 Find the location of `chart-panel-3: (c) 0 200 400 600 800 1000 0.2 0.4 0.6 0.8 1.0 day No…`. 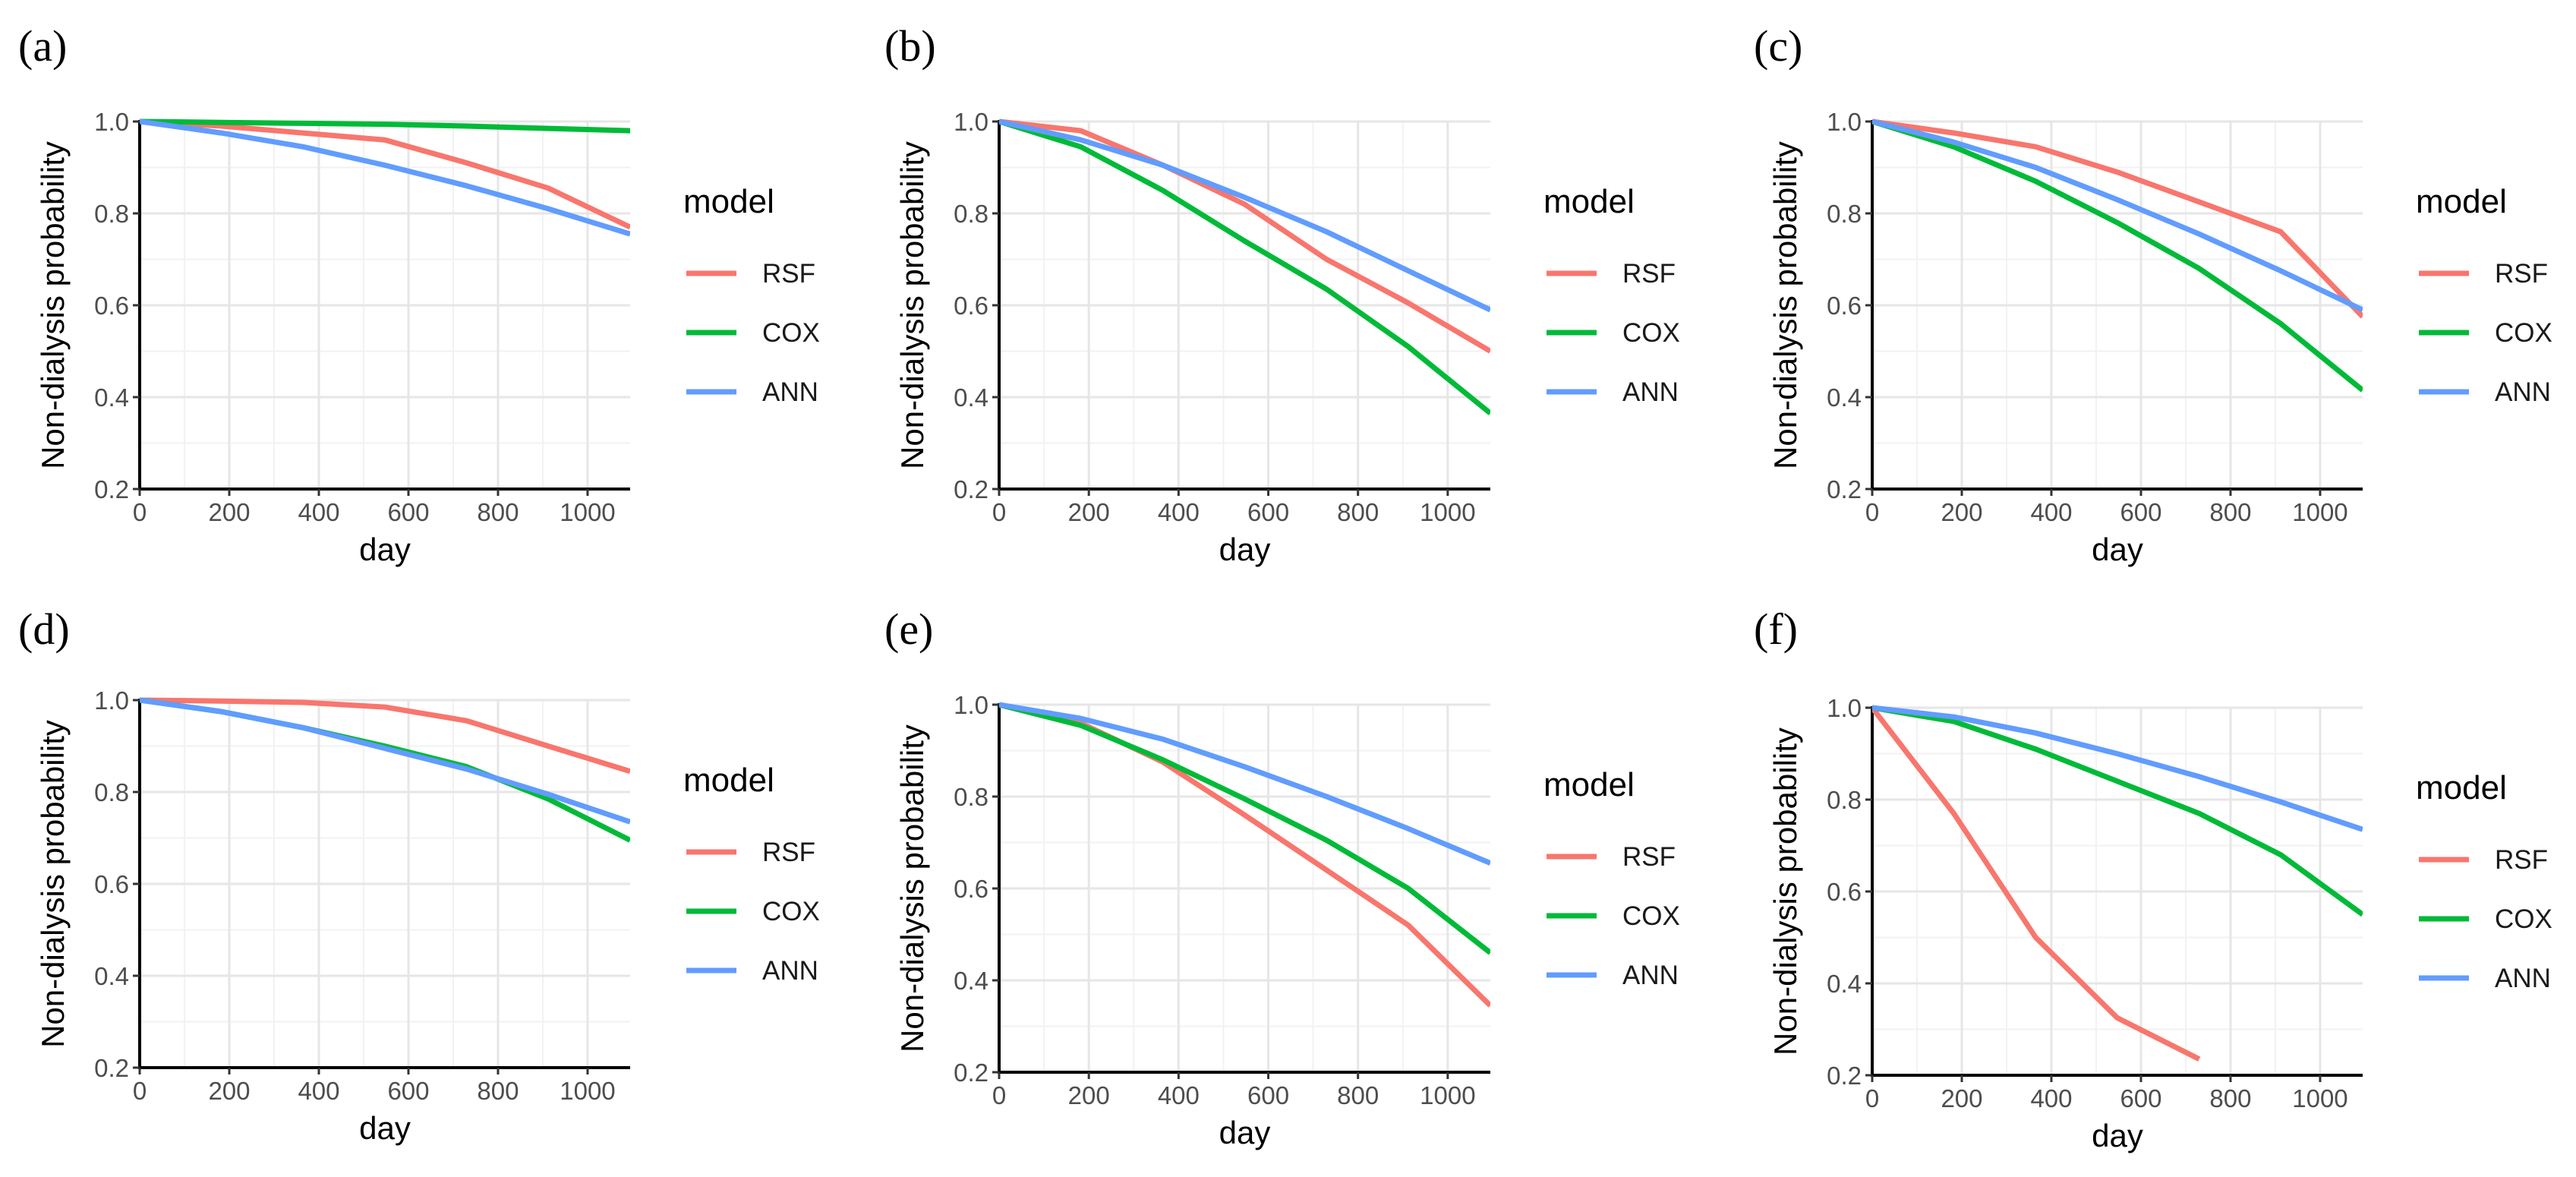

chart-panel-3: (c) 0 200 400 600 800 1000 0.2 0.4 0.6 0.8 1.0 day No… is located at coordinates (2153, 294).